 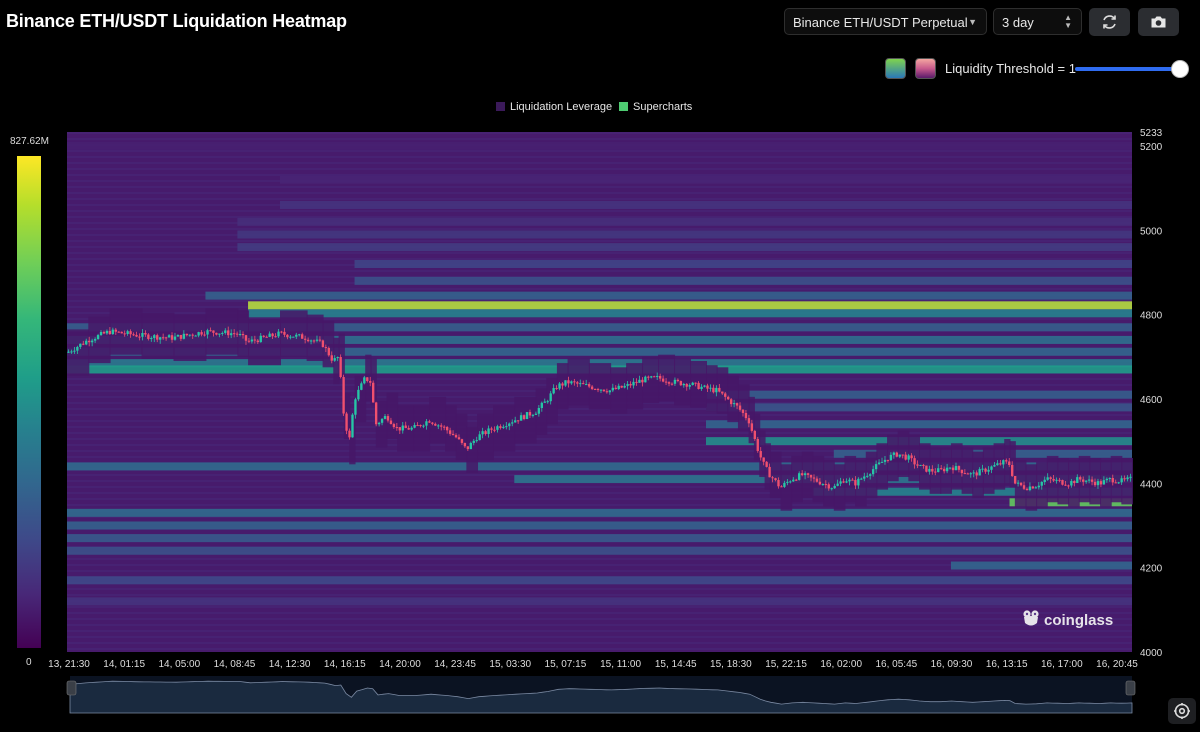 What do you see at coordinates (1109, 22) in the screenshot?
I see `refresh-button` at bounding box center [1109, 22].